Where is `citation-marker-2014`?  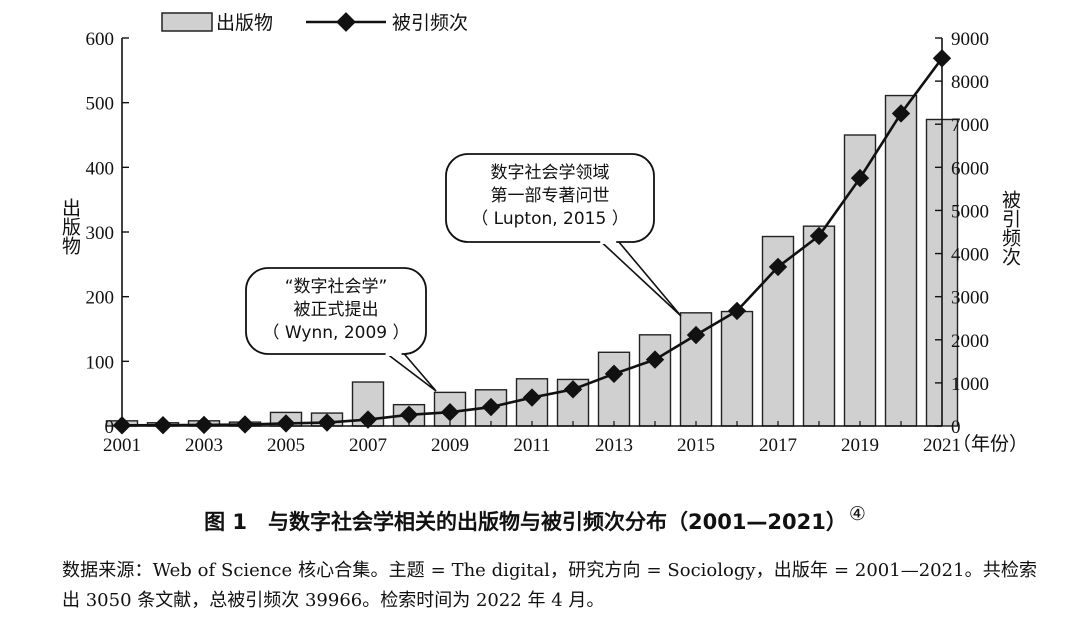
citation-marker-2014 is located at coordinates (655, 359).